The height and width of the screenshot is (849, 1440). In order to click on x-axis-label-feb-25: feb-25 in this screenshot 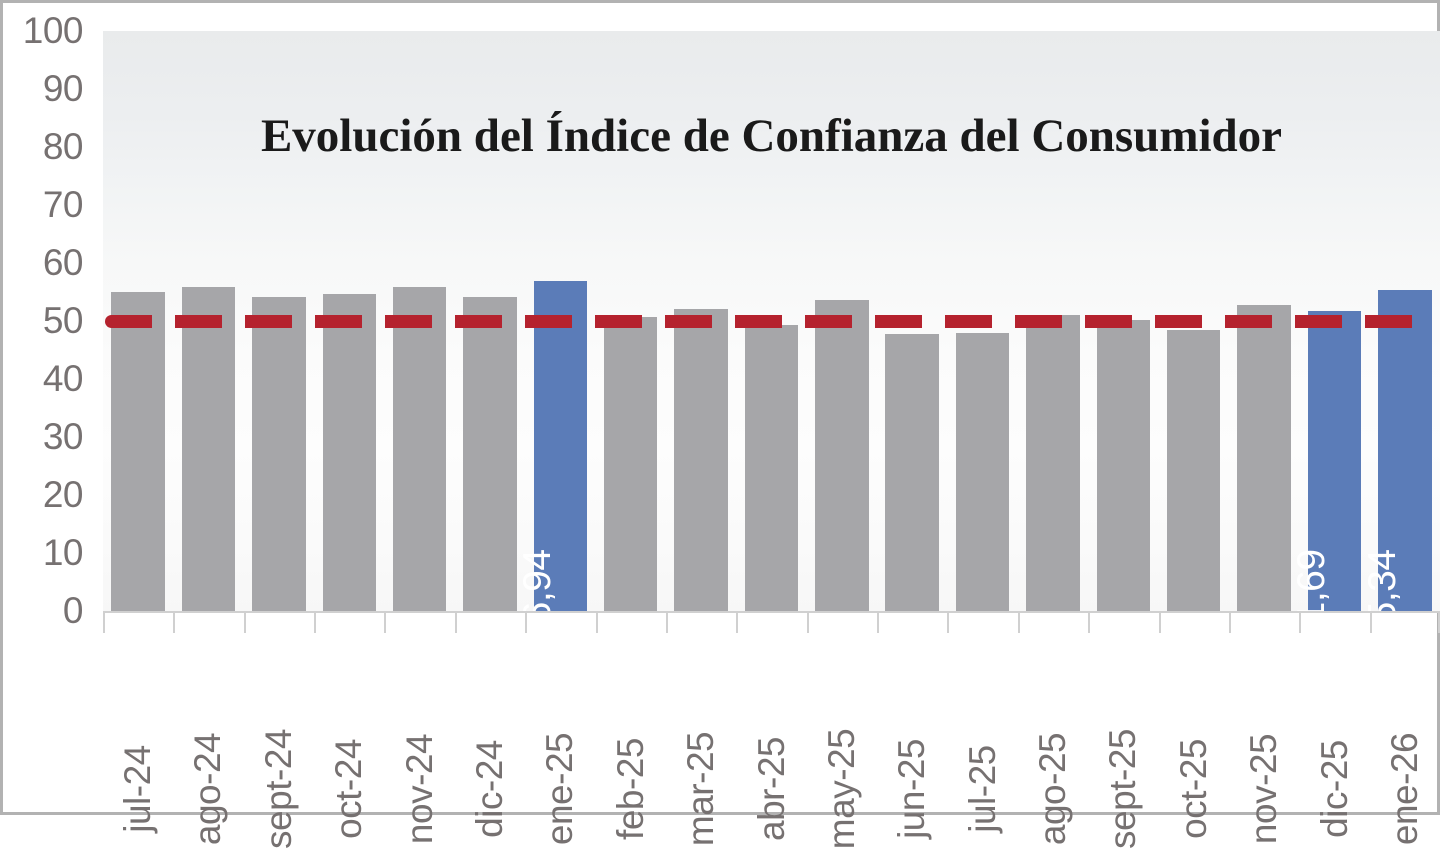, I will do `click(631, 737)`.